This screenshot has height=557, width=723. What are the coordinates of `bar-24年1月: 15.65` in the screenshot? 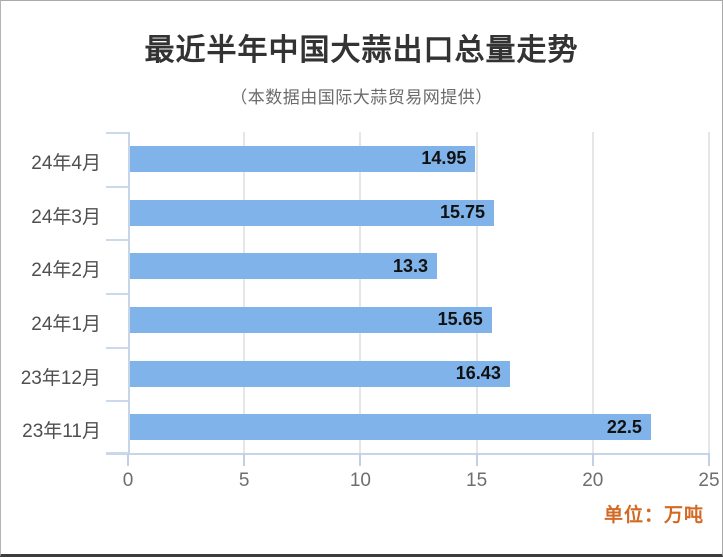 It's located at (311, 319).